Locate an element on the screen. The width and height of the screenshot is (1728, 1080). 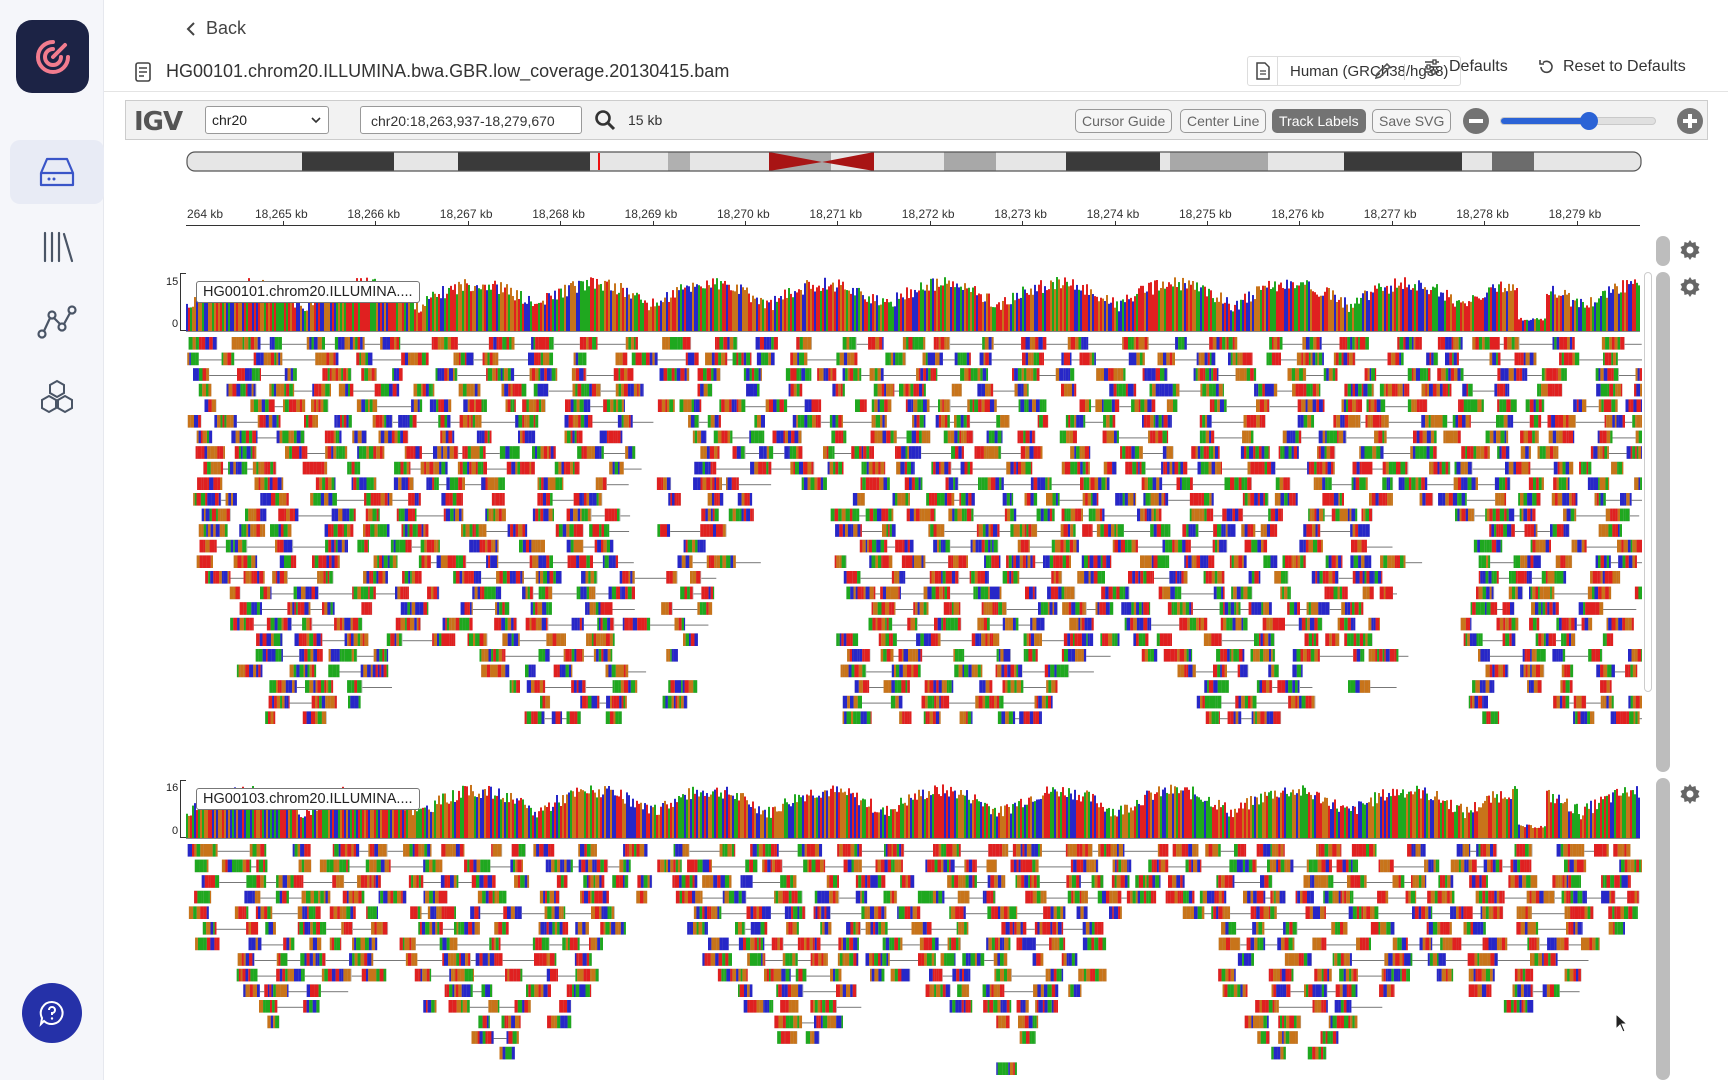
back-link: Back is located at coordinates (216, 28).